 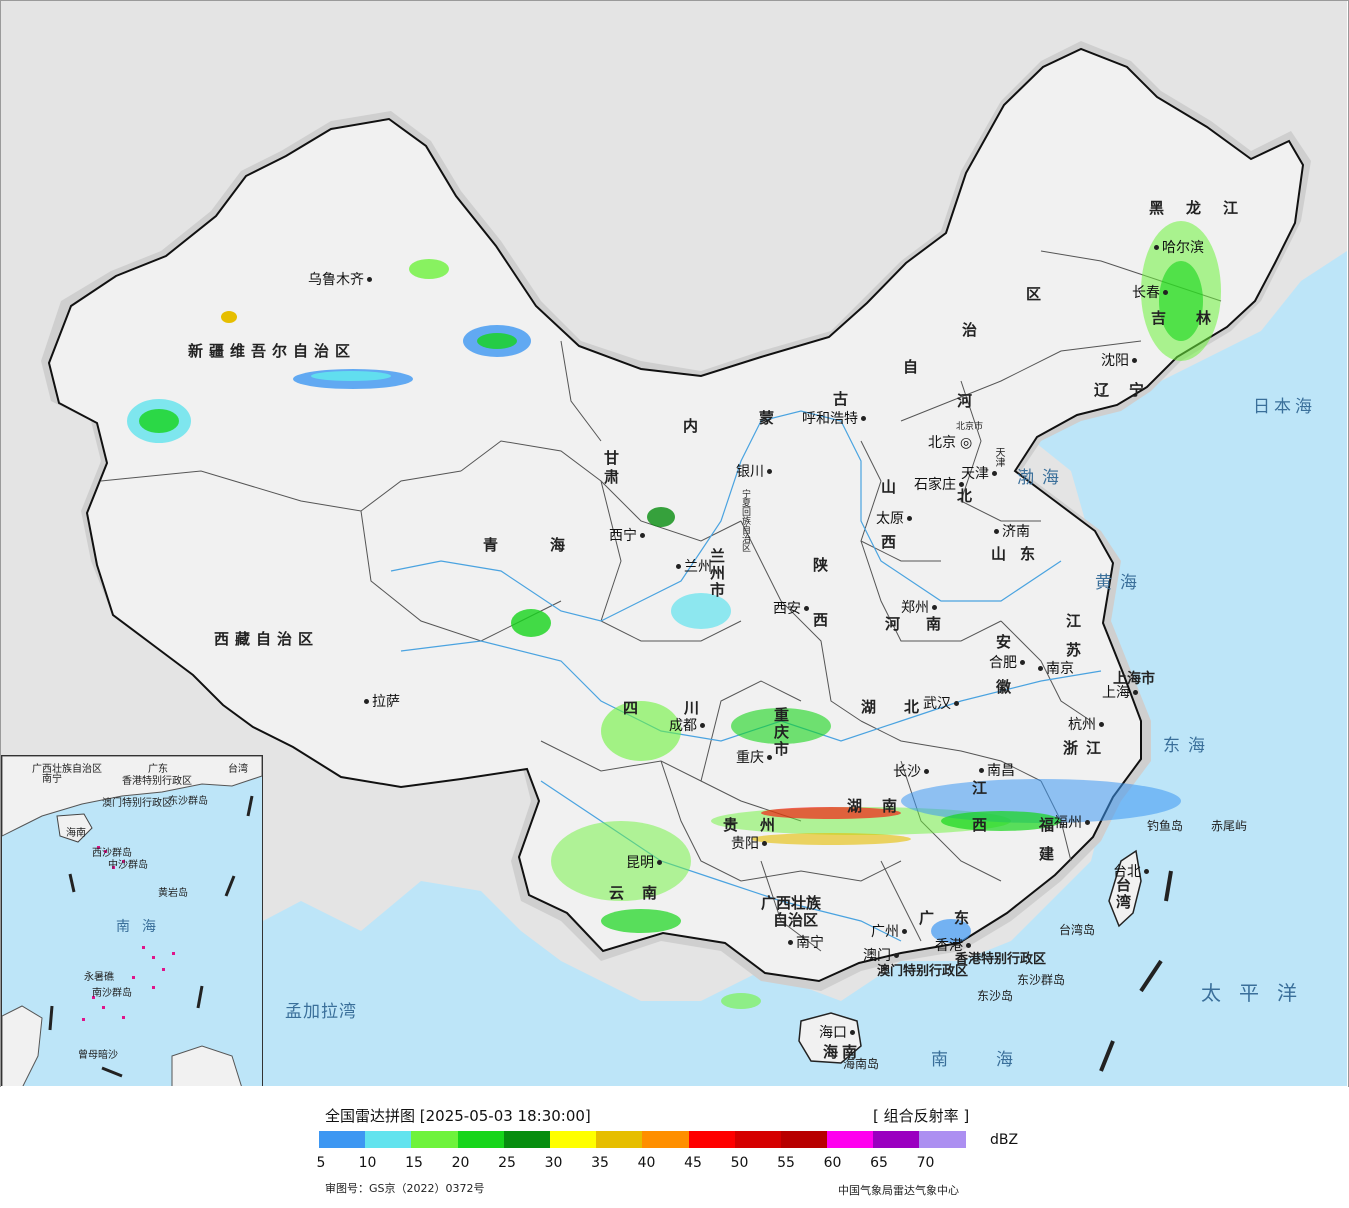 I want to click on island-hainan: 海南岛, so click(x=861, y=1064).